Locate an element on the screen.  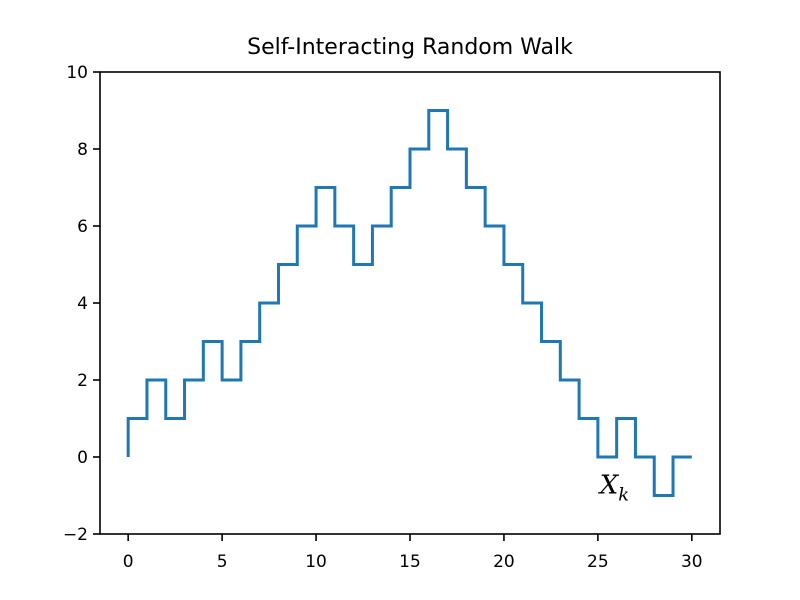
x-tick-label: 0 is located at coordinates (128, 562).